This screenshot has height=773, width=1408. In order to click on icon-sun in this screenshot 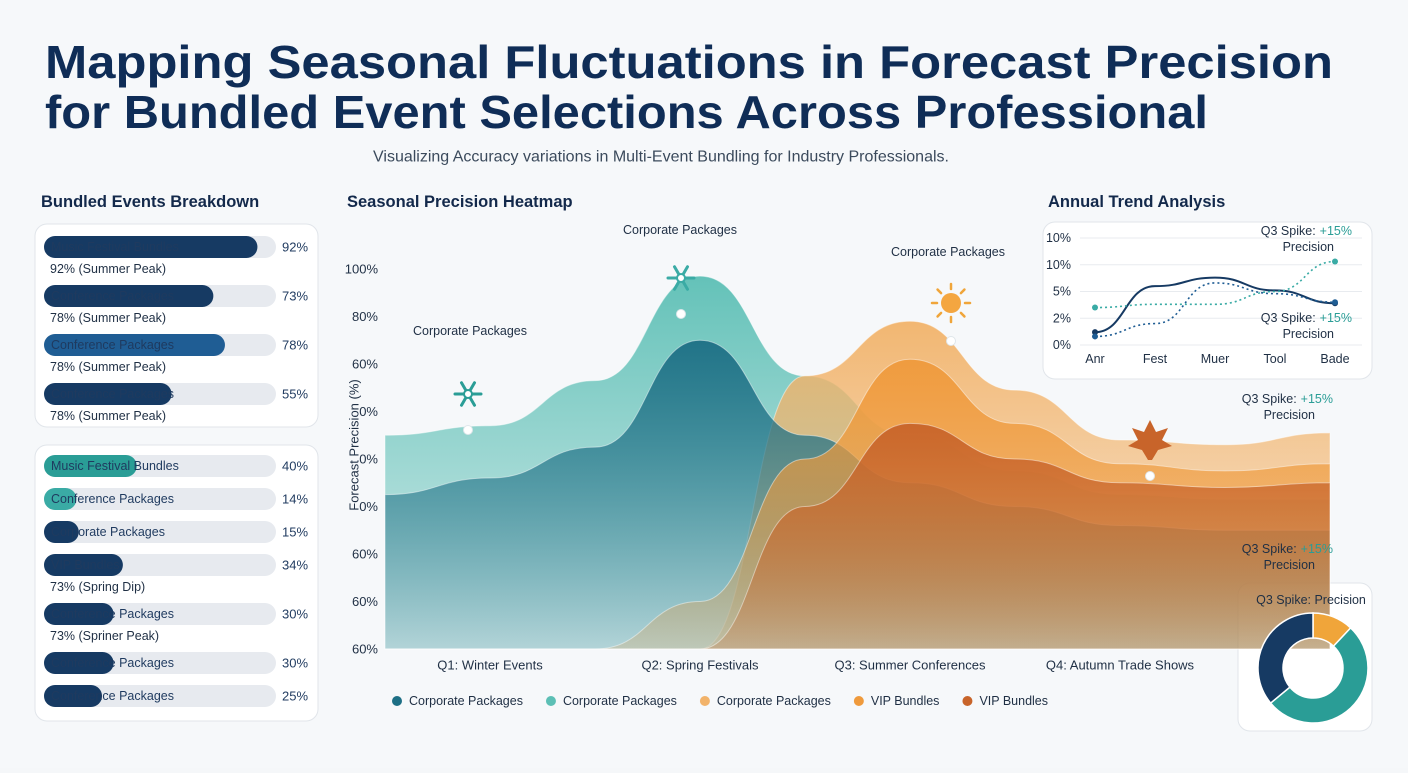, I will do `click(951, 303)`.